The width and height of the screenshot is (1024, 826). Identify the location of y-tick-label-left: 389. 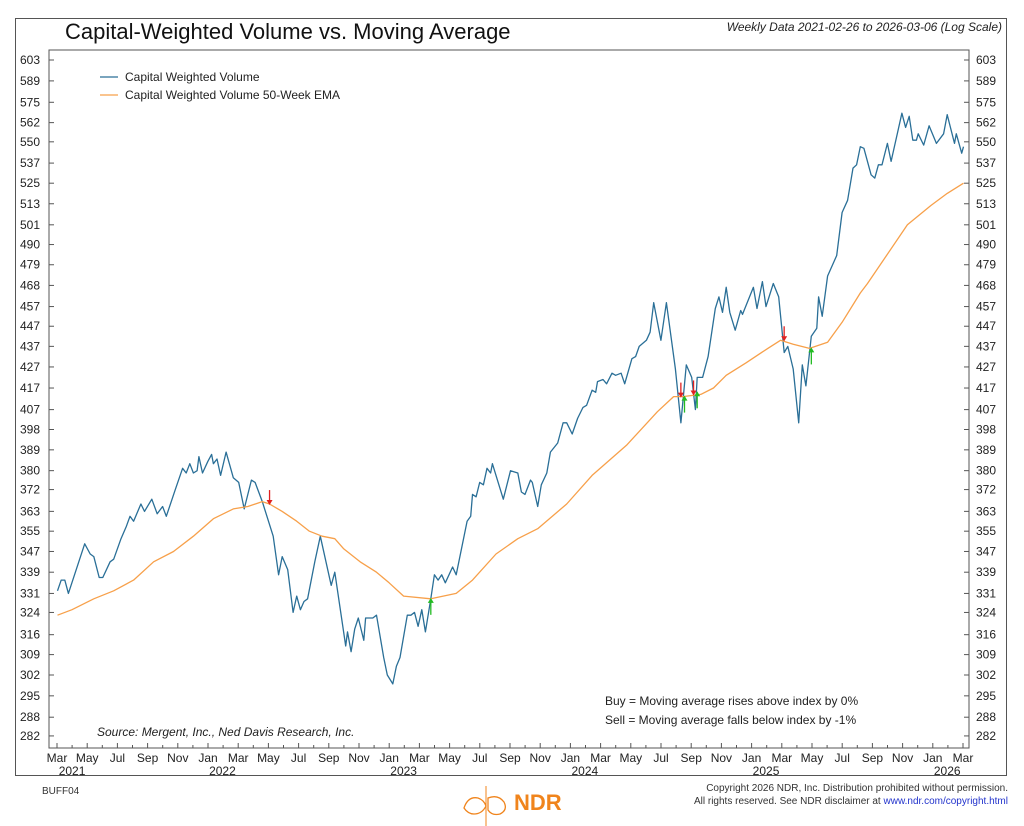
(30, 450).